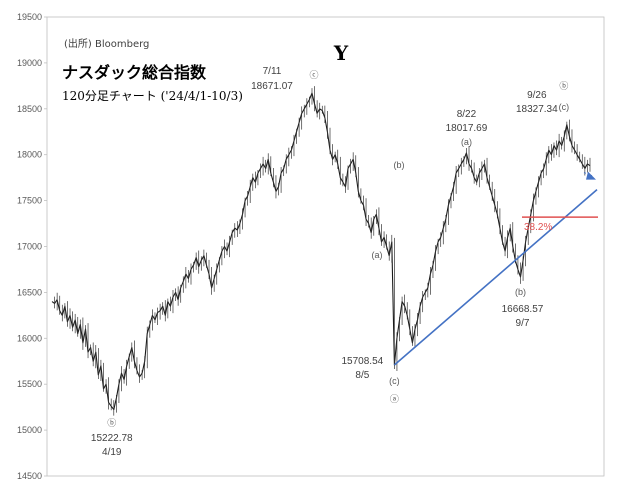 The width and height of the screenshot is (618, 489). I want to click on fib-level-label: 38.2%, so click(538, 227).